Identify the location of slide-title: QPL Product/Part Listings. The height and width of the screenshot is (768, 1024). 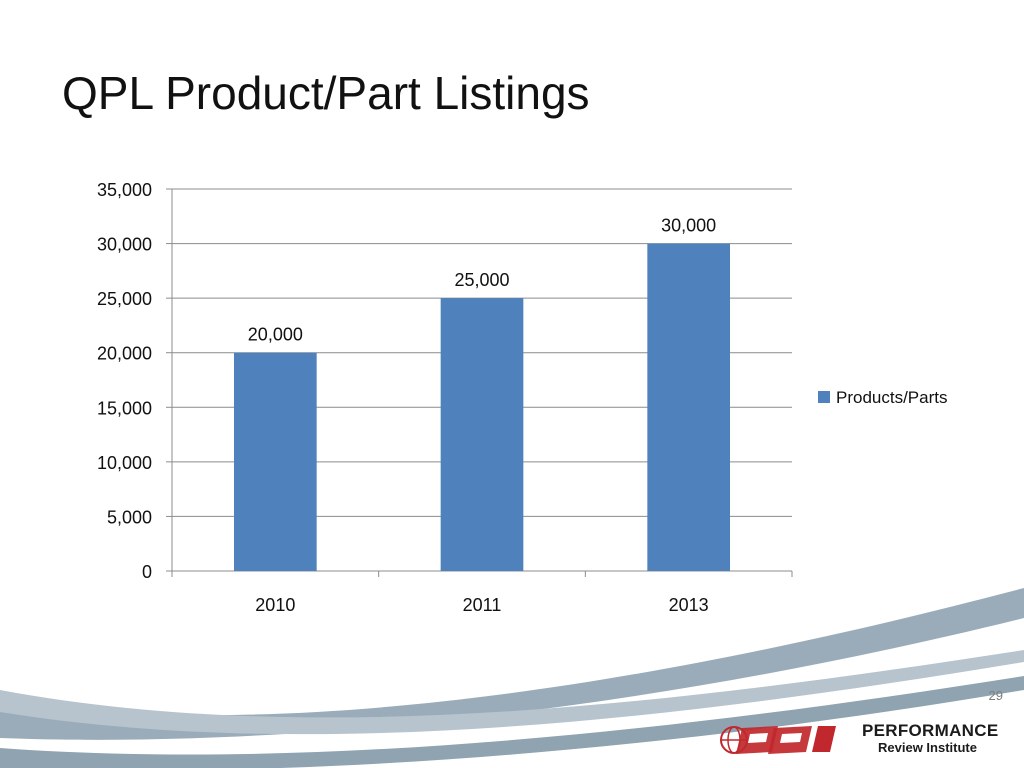
(326, 93).